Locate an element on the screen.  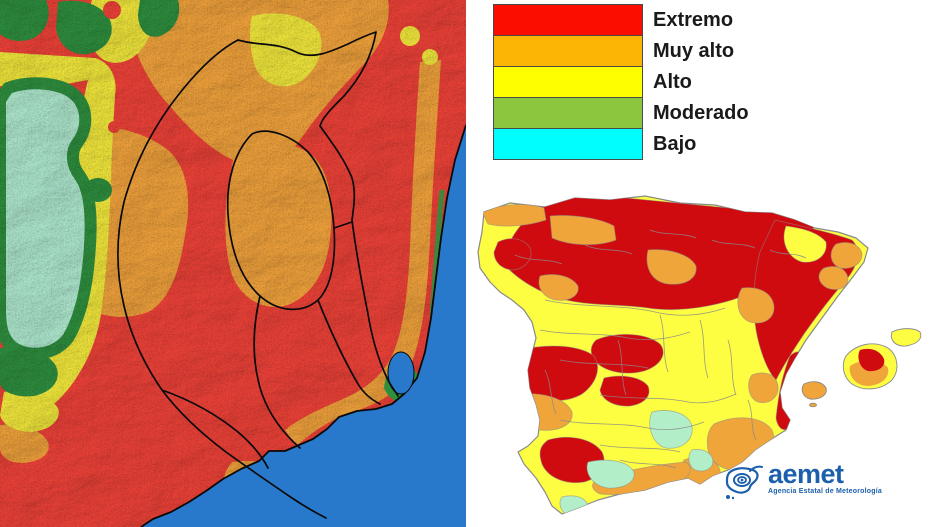
legend-label-bajo: Bajo is located at coordinates (675, 144).